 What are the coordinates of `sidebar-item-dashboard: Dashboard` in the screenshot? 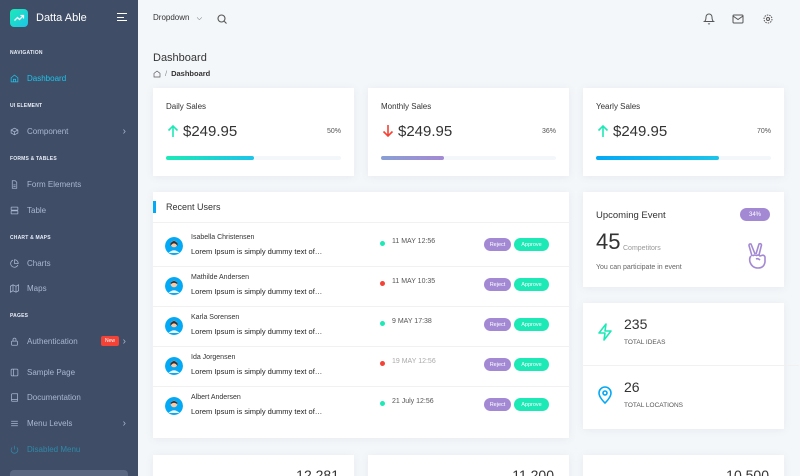 It's located at (69, 78).